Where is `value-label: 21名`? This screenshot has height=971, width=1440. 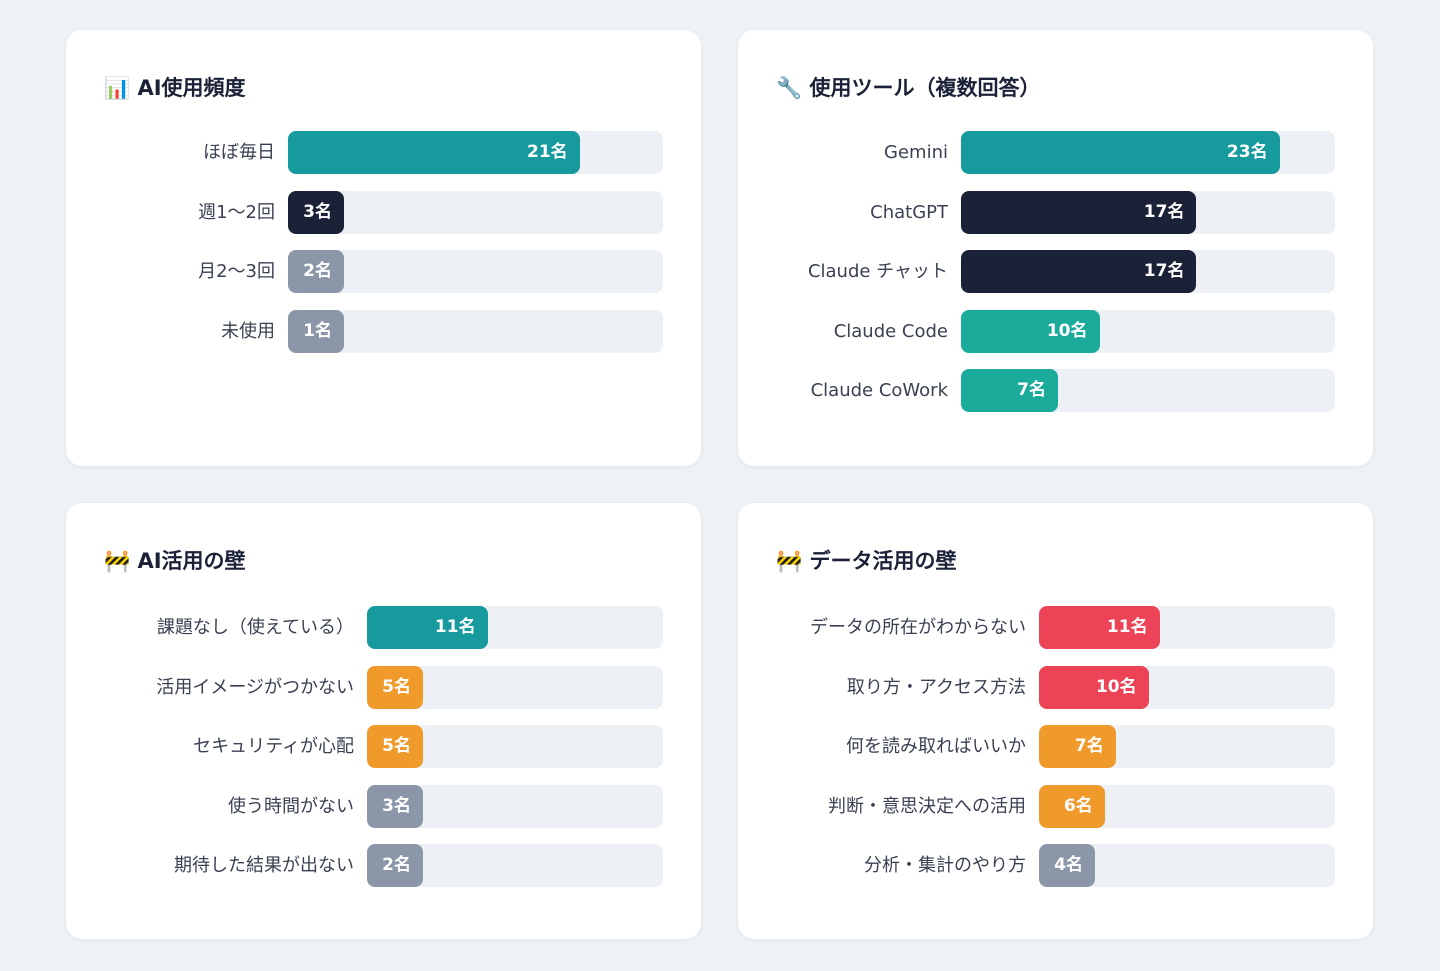 value-label: 21名 is located at coordinates (547, 152).